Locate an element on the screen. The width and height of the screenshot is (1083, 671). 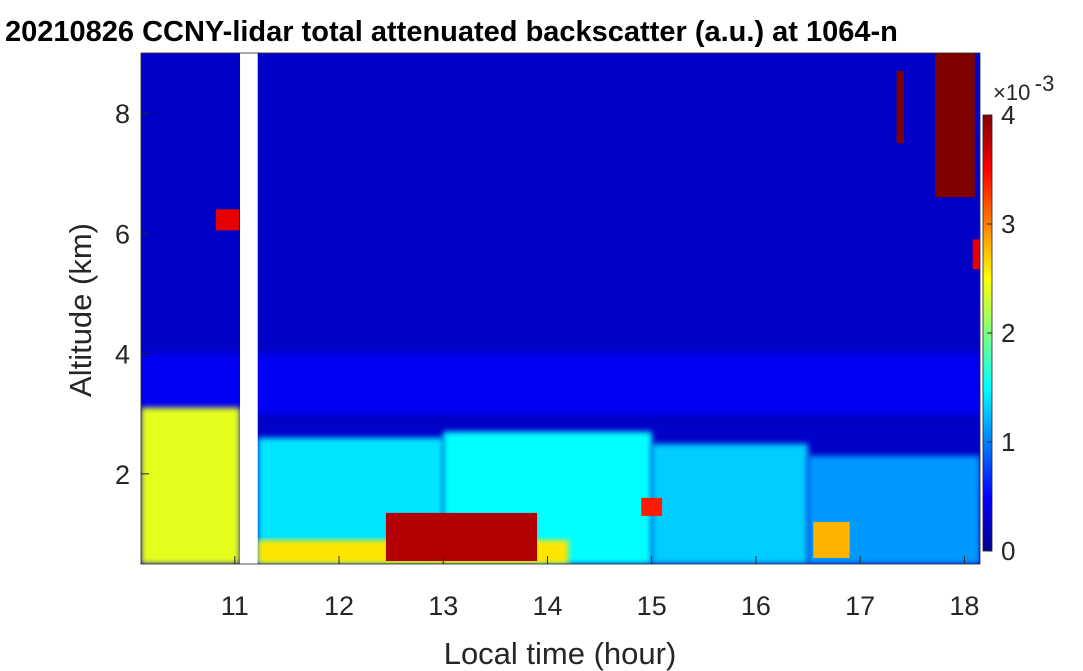
colorbar: 0 1 2 3 4 ×10 -3 is located at coordinates (1018, 318).